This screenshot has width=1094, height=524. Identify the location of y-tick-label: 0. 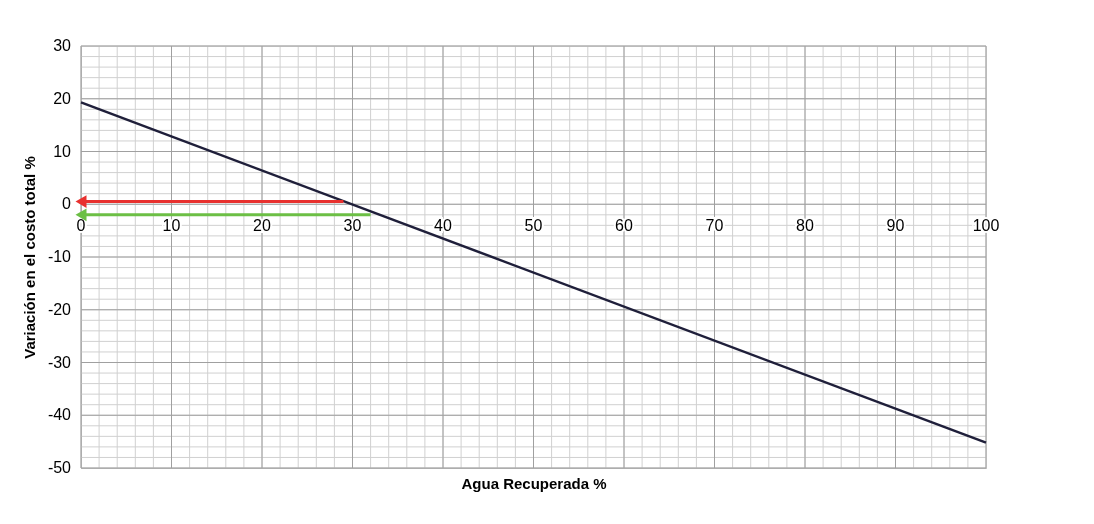
(67, 204).